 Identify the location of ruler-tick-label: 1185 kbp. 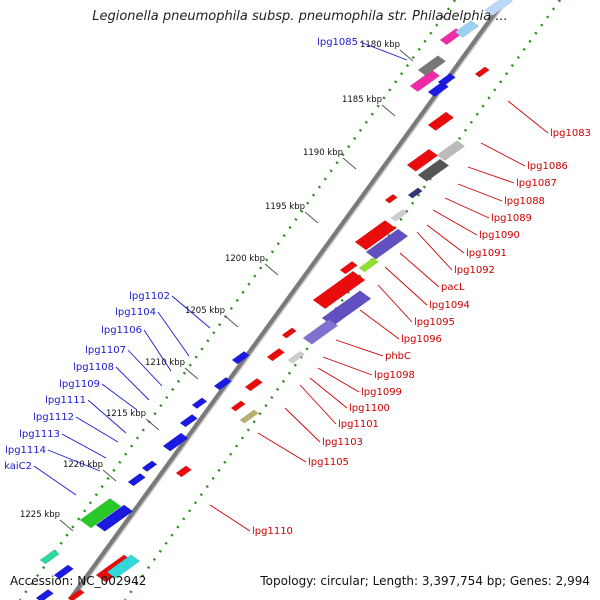
(362, 100).